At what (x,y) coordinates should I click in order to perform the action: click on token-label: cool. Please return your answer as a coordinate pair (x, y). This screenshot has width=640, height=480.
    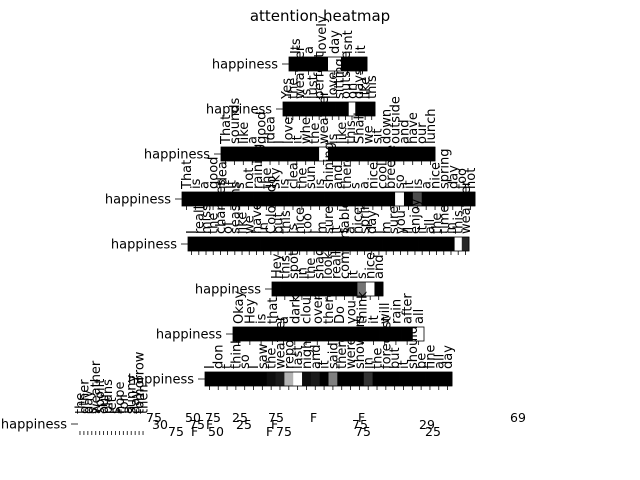
    Looking at the image, I should click on (382, 175).